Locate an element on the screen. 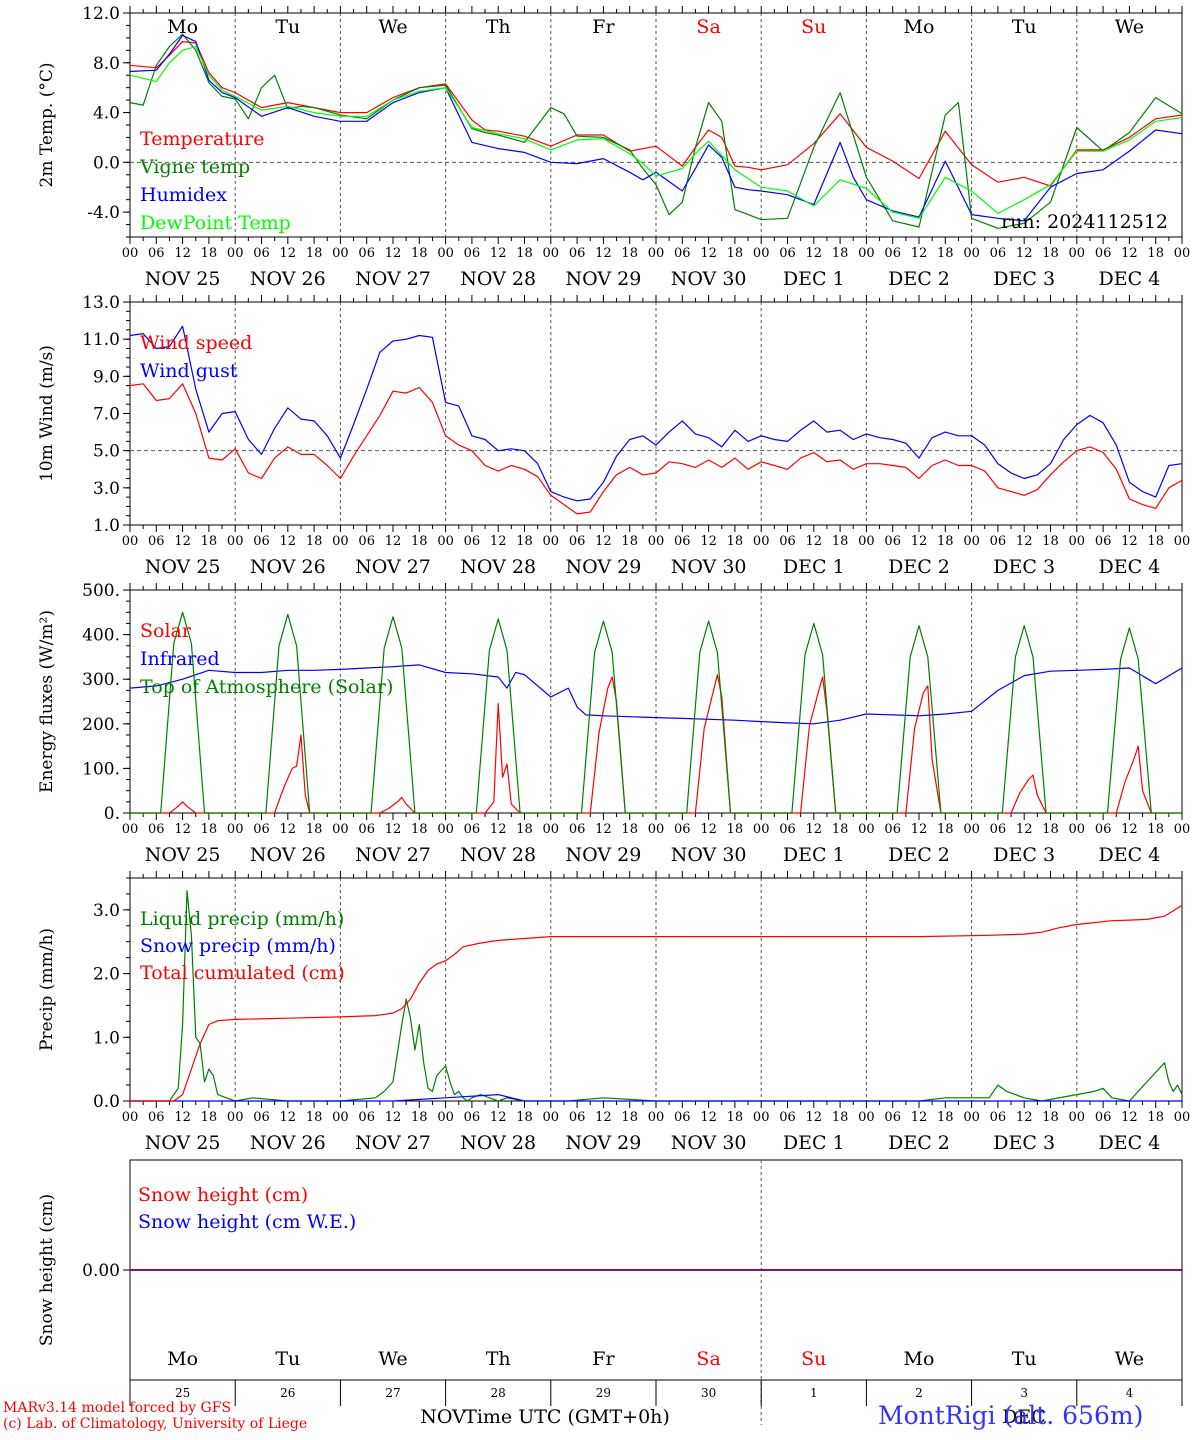  day-number-label: 27 is located at coordinates (392, 1393).